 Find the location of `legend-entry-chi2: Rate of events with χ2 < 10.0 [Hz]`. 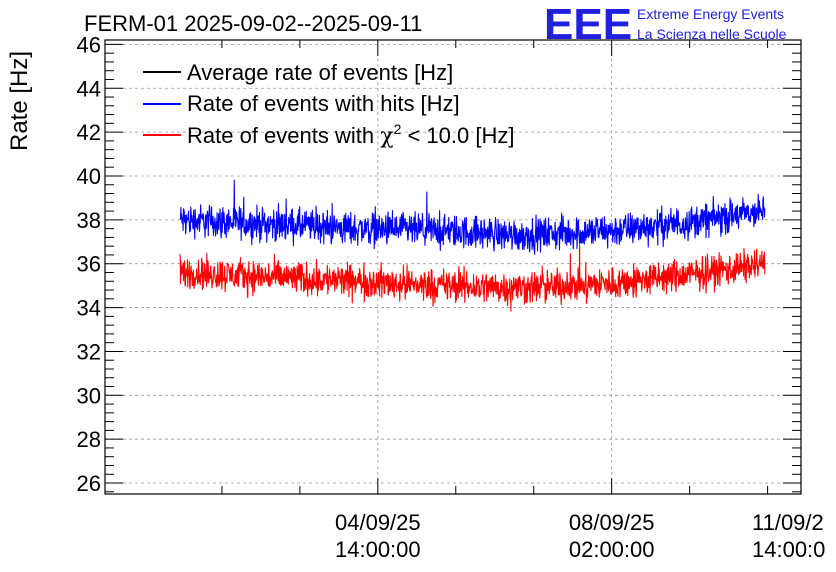

legend-entry-chi2: Rate of events with χ2 < 10.0 [Hz] is located at coordinates (328, 135).